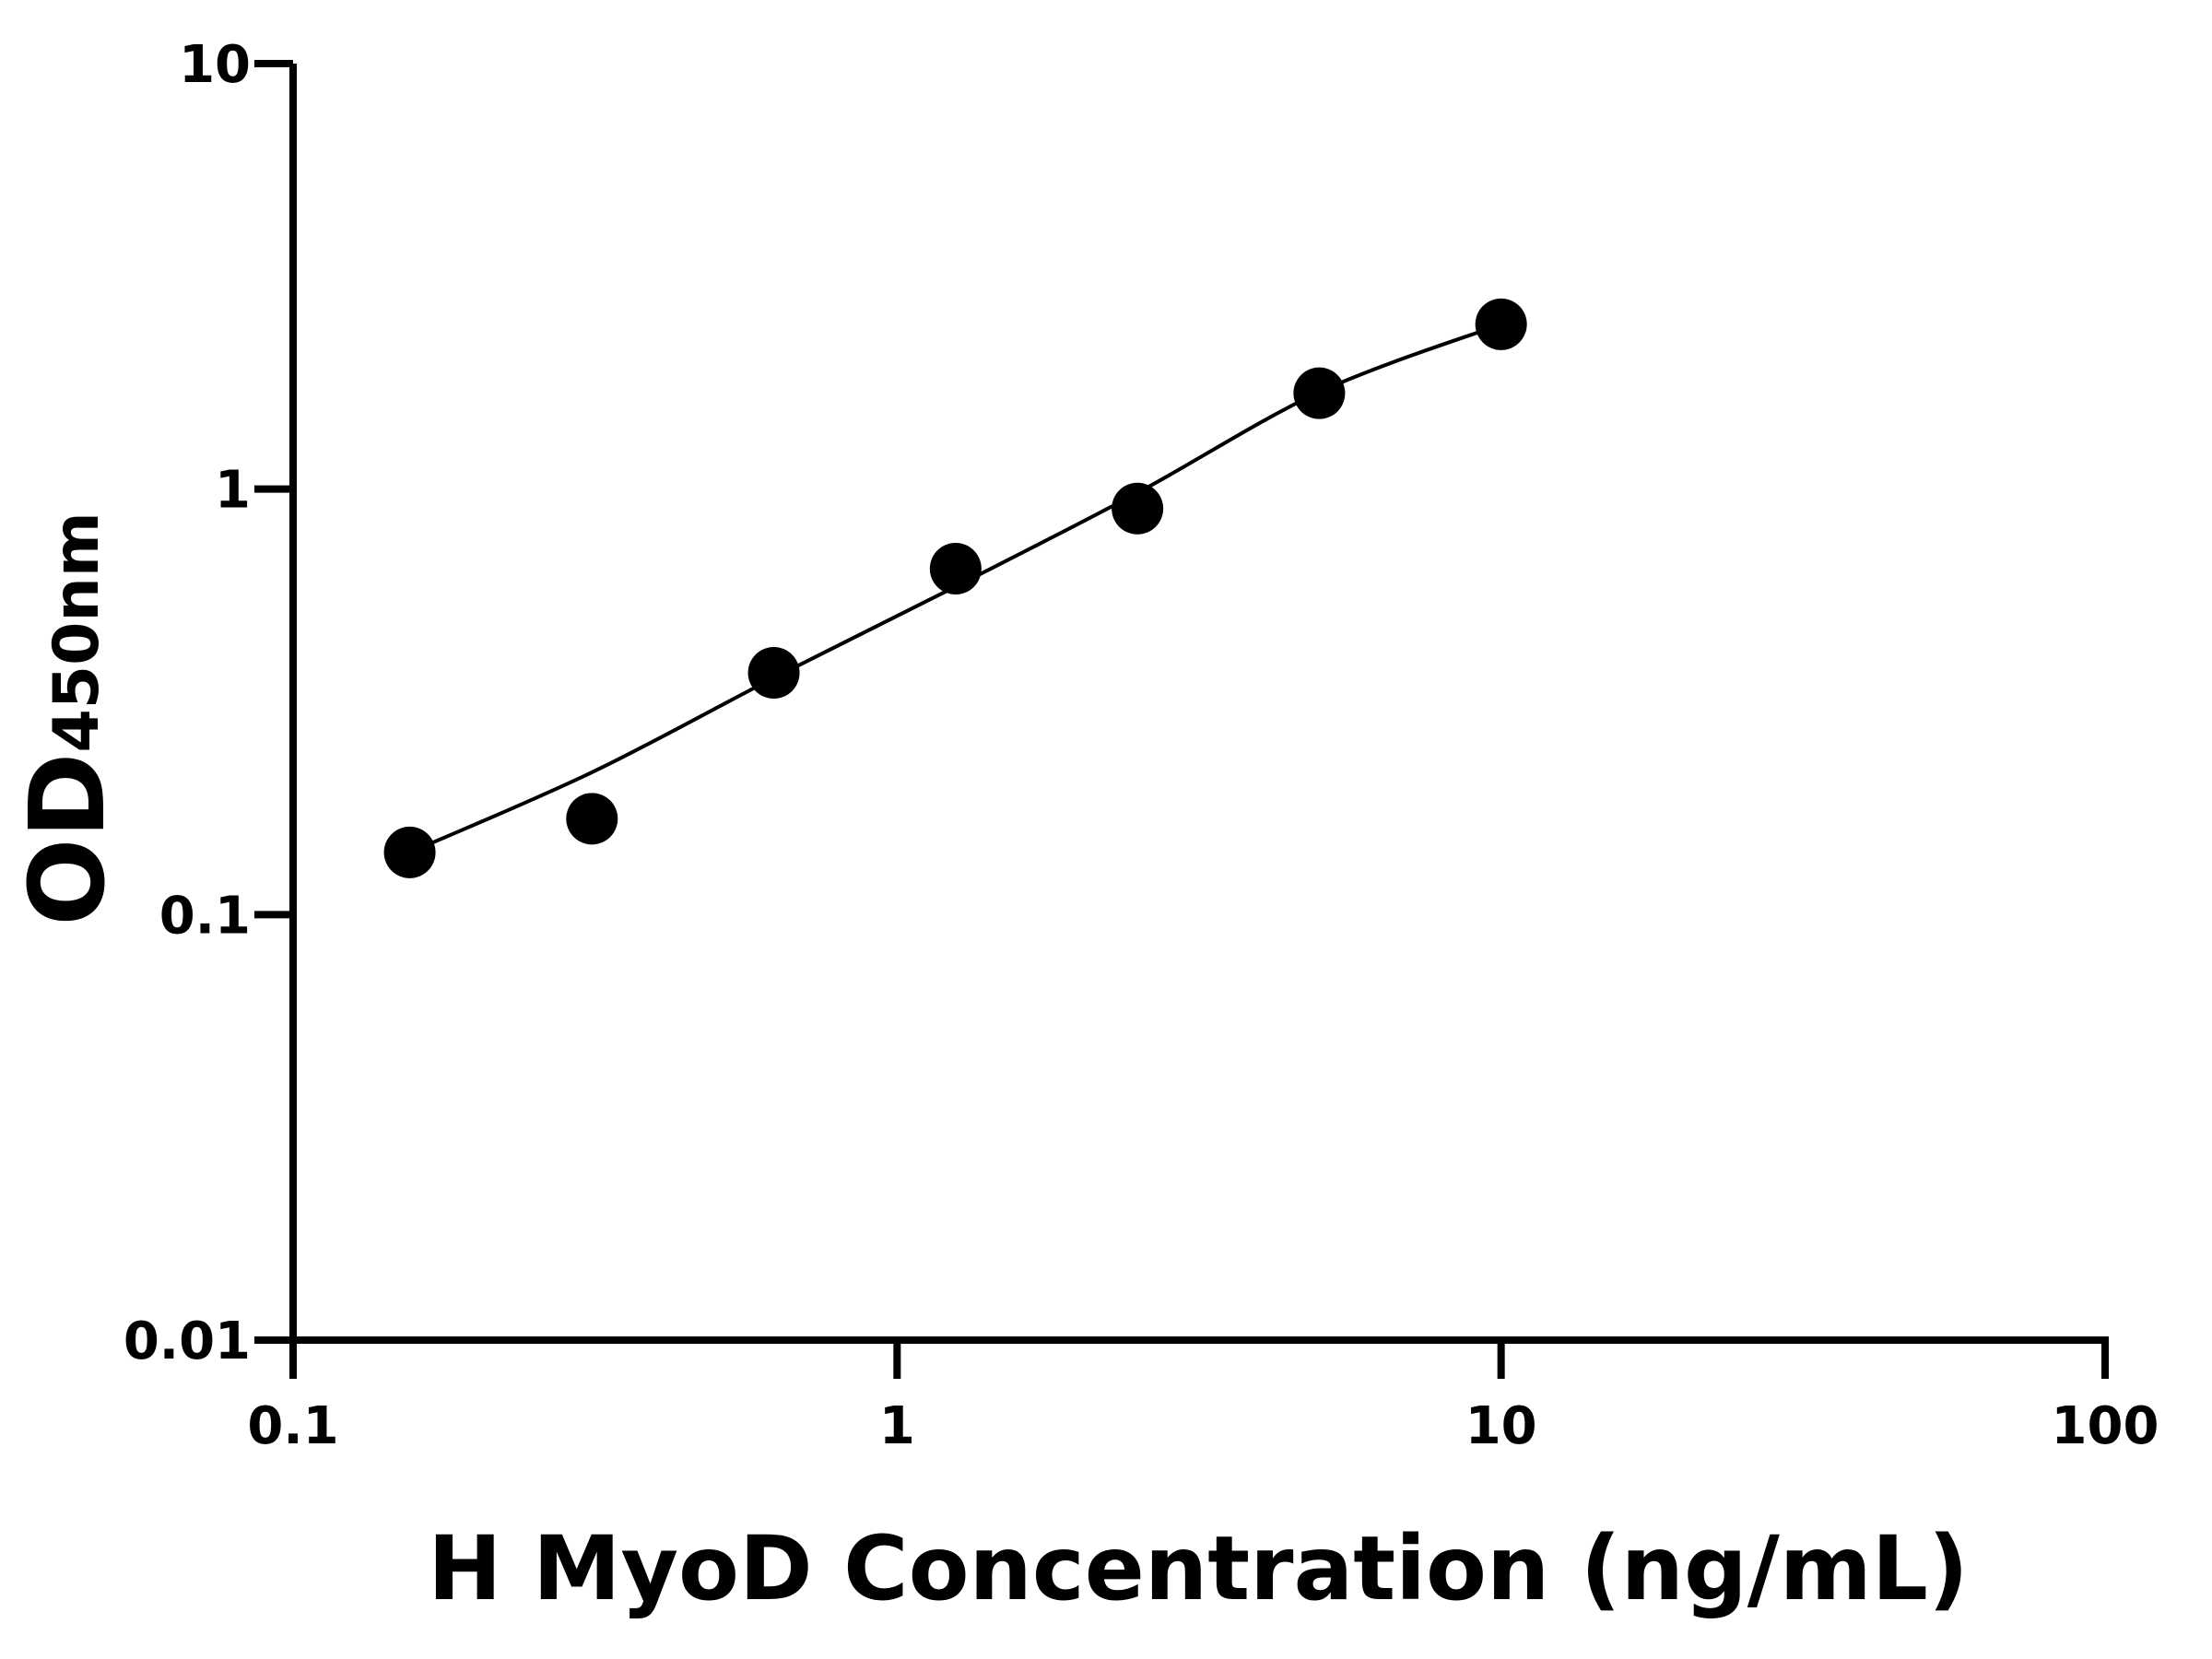 The width and height of the screenshot is (2212, 1659). What do you see at coordinates (68, 839) in the screenshot?
I see `y-axis-label-main: OD` at bounding box center [68, 839].